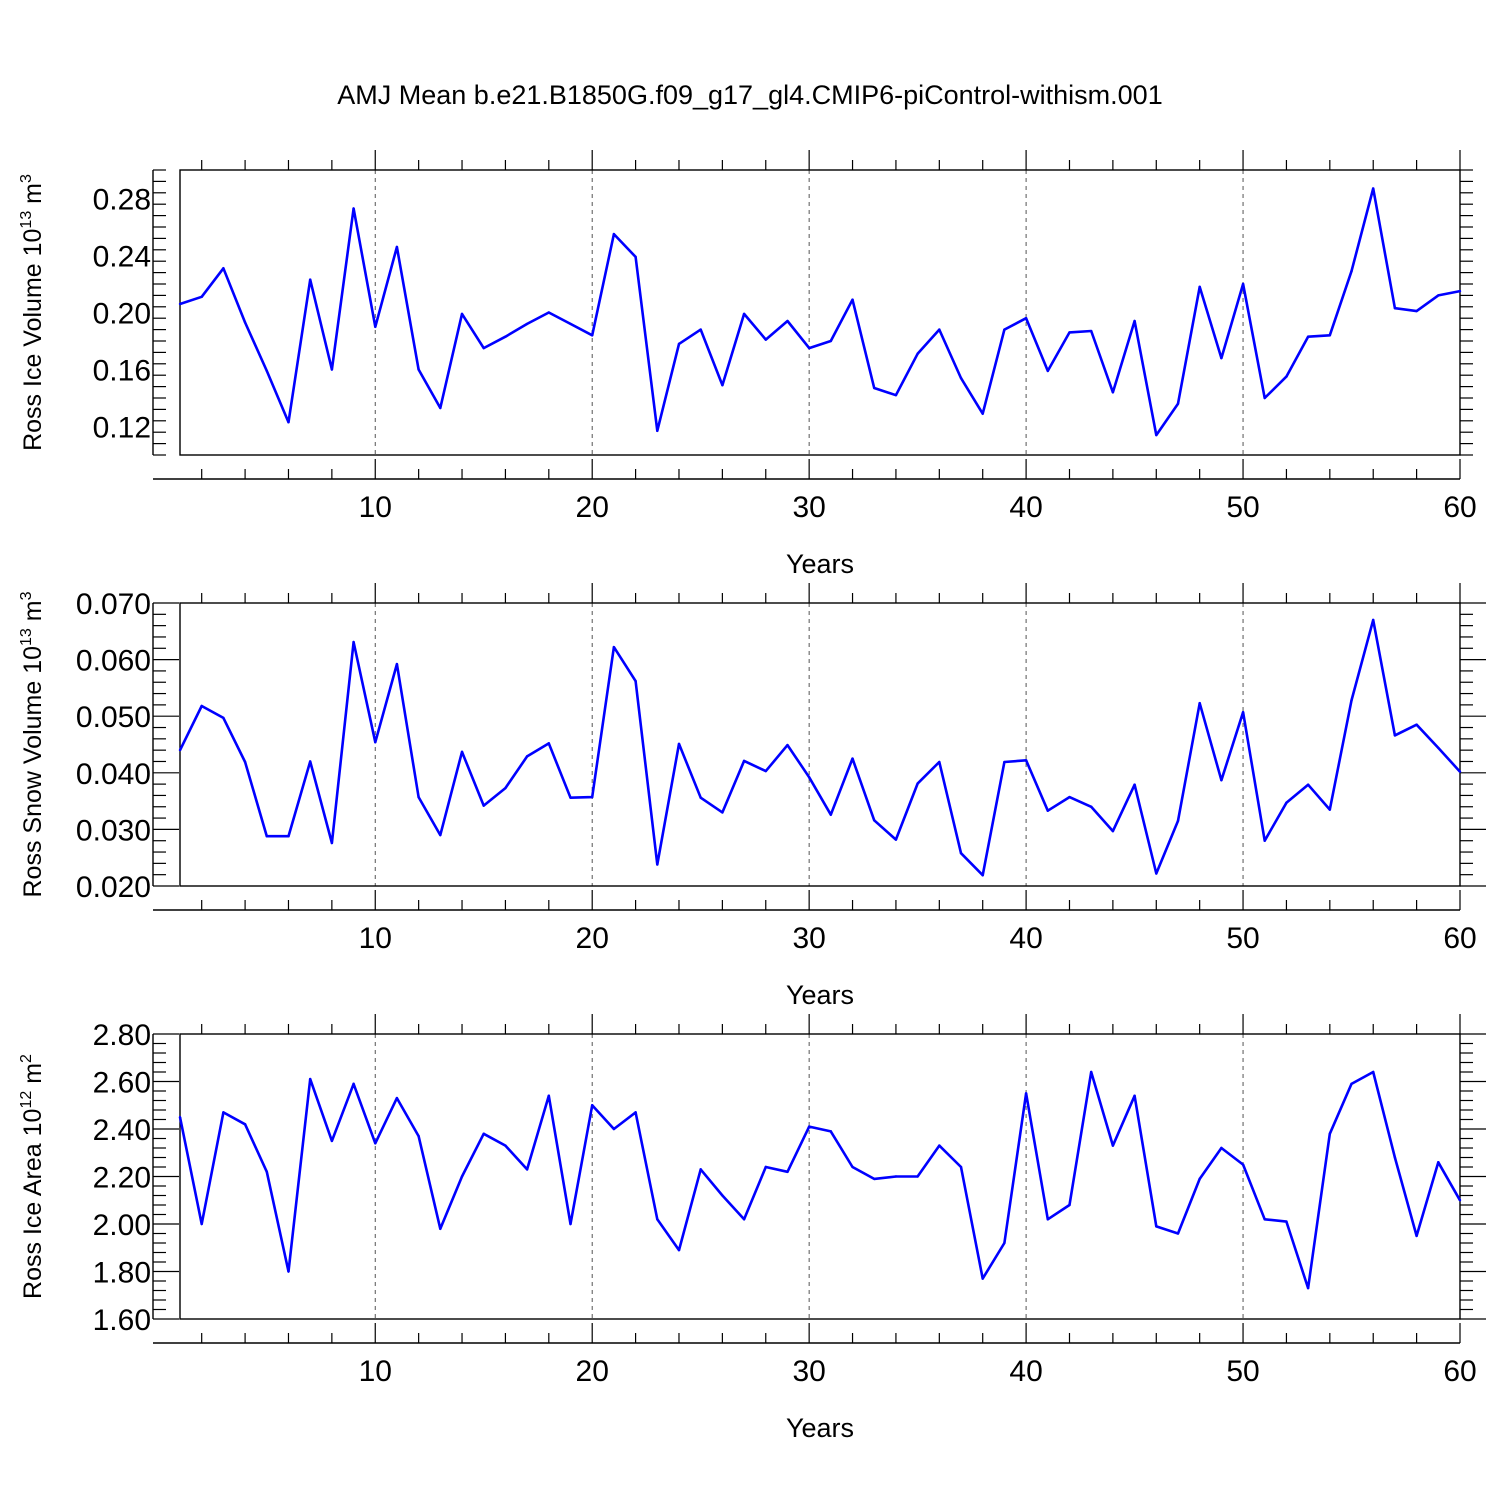  What do you see at coordinates (113, 774) in the screenshot?
I see `y-tick-label: 0.040` at bounding box center [113, 774].